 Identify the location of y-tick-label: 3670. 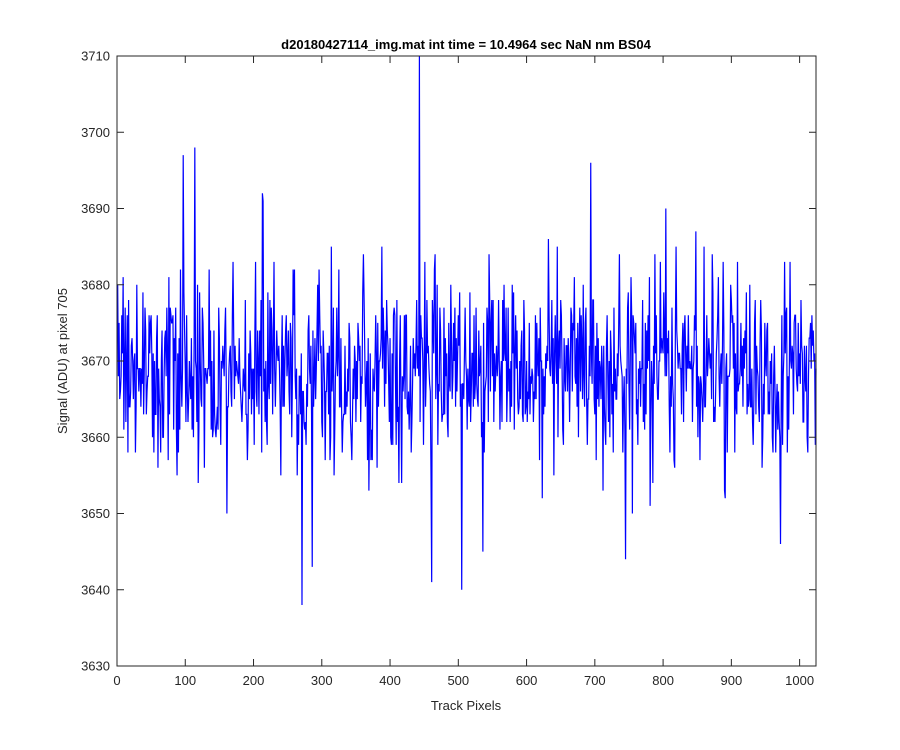
(95, 361).